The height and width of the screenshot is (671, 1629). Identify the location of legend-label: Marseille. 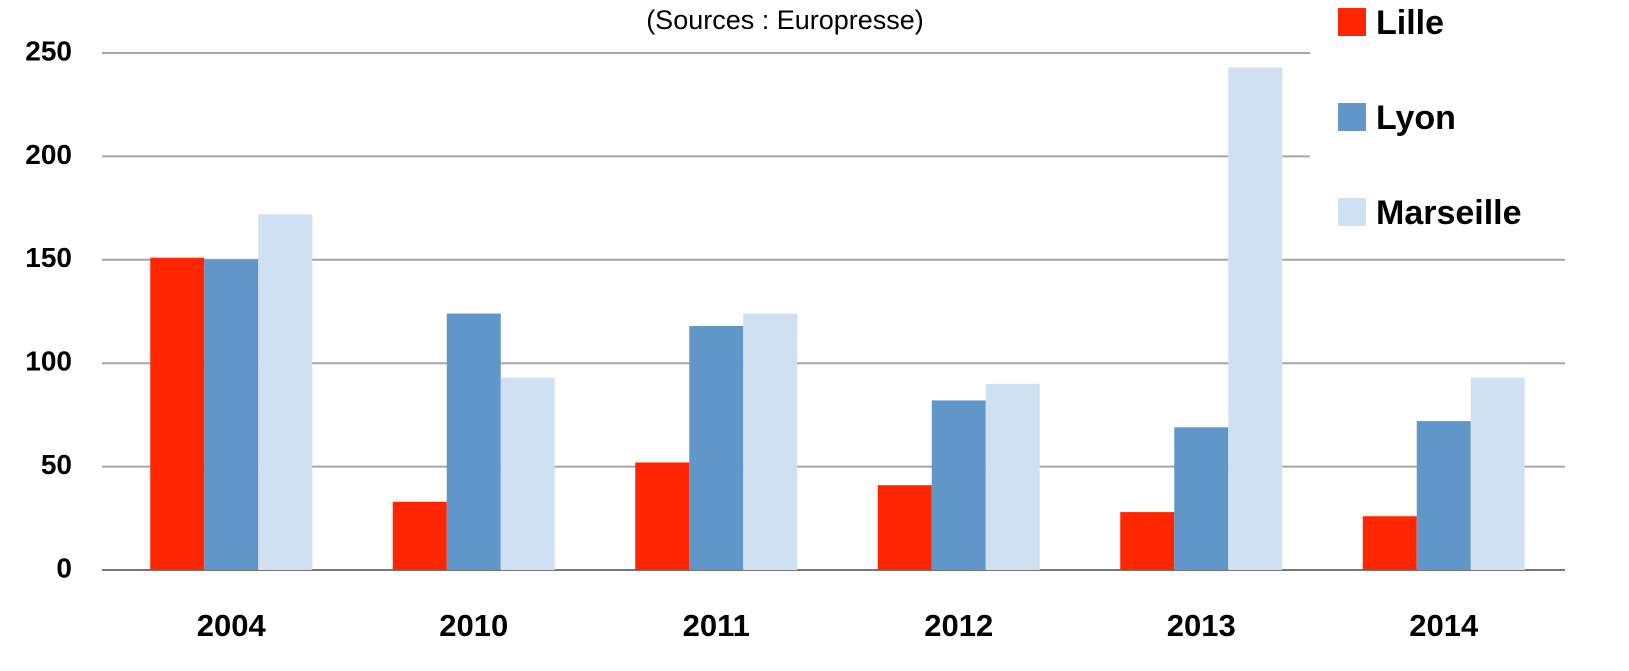
(1449, 213).